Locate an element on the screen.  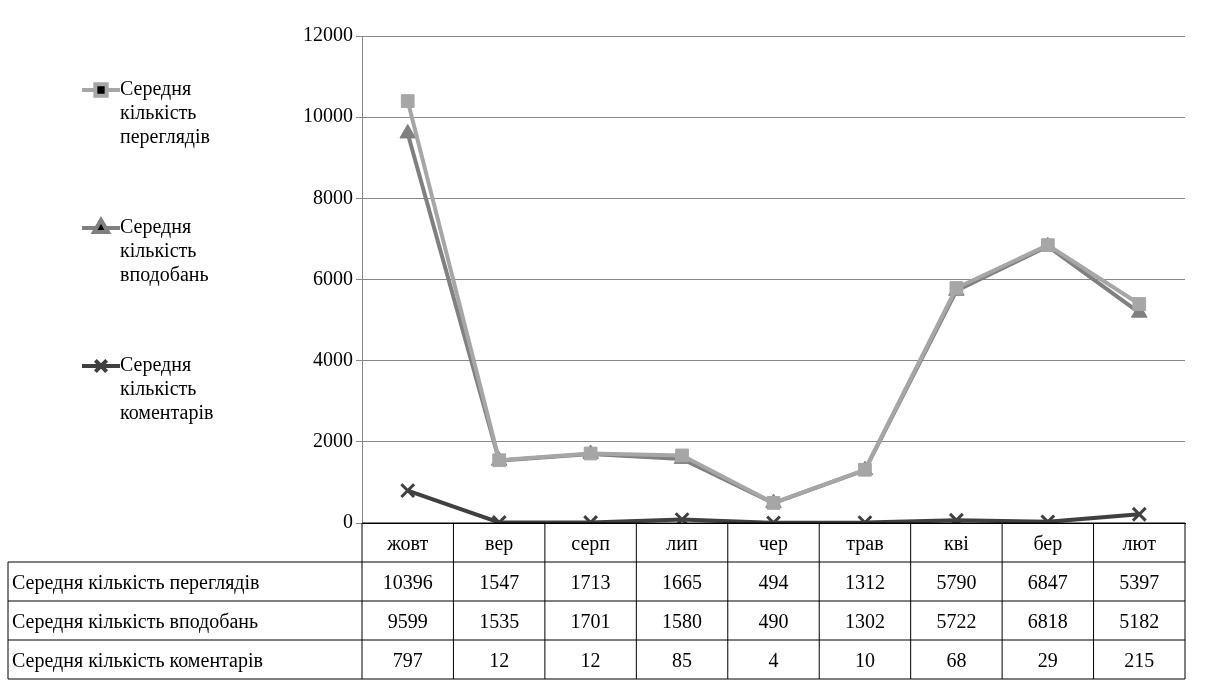
data-label: 5722 is located at coordinates (956, 620).